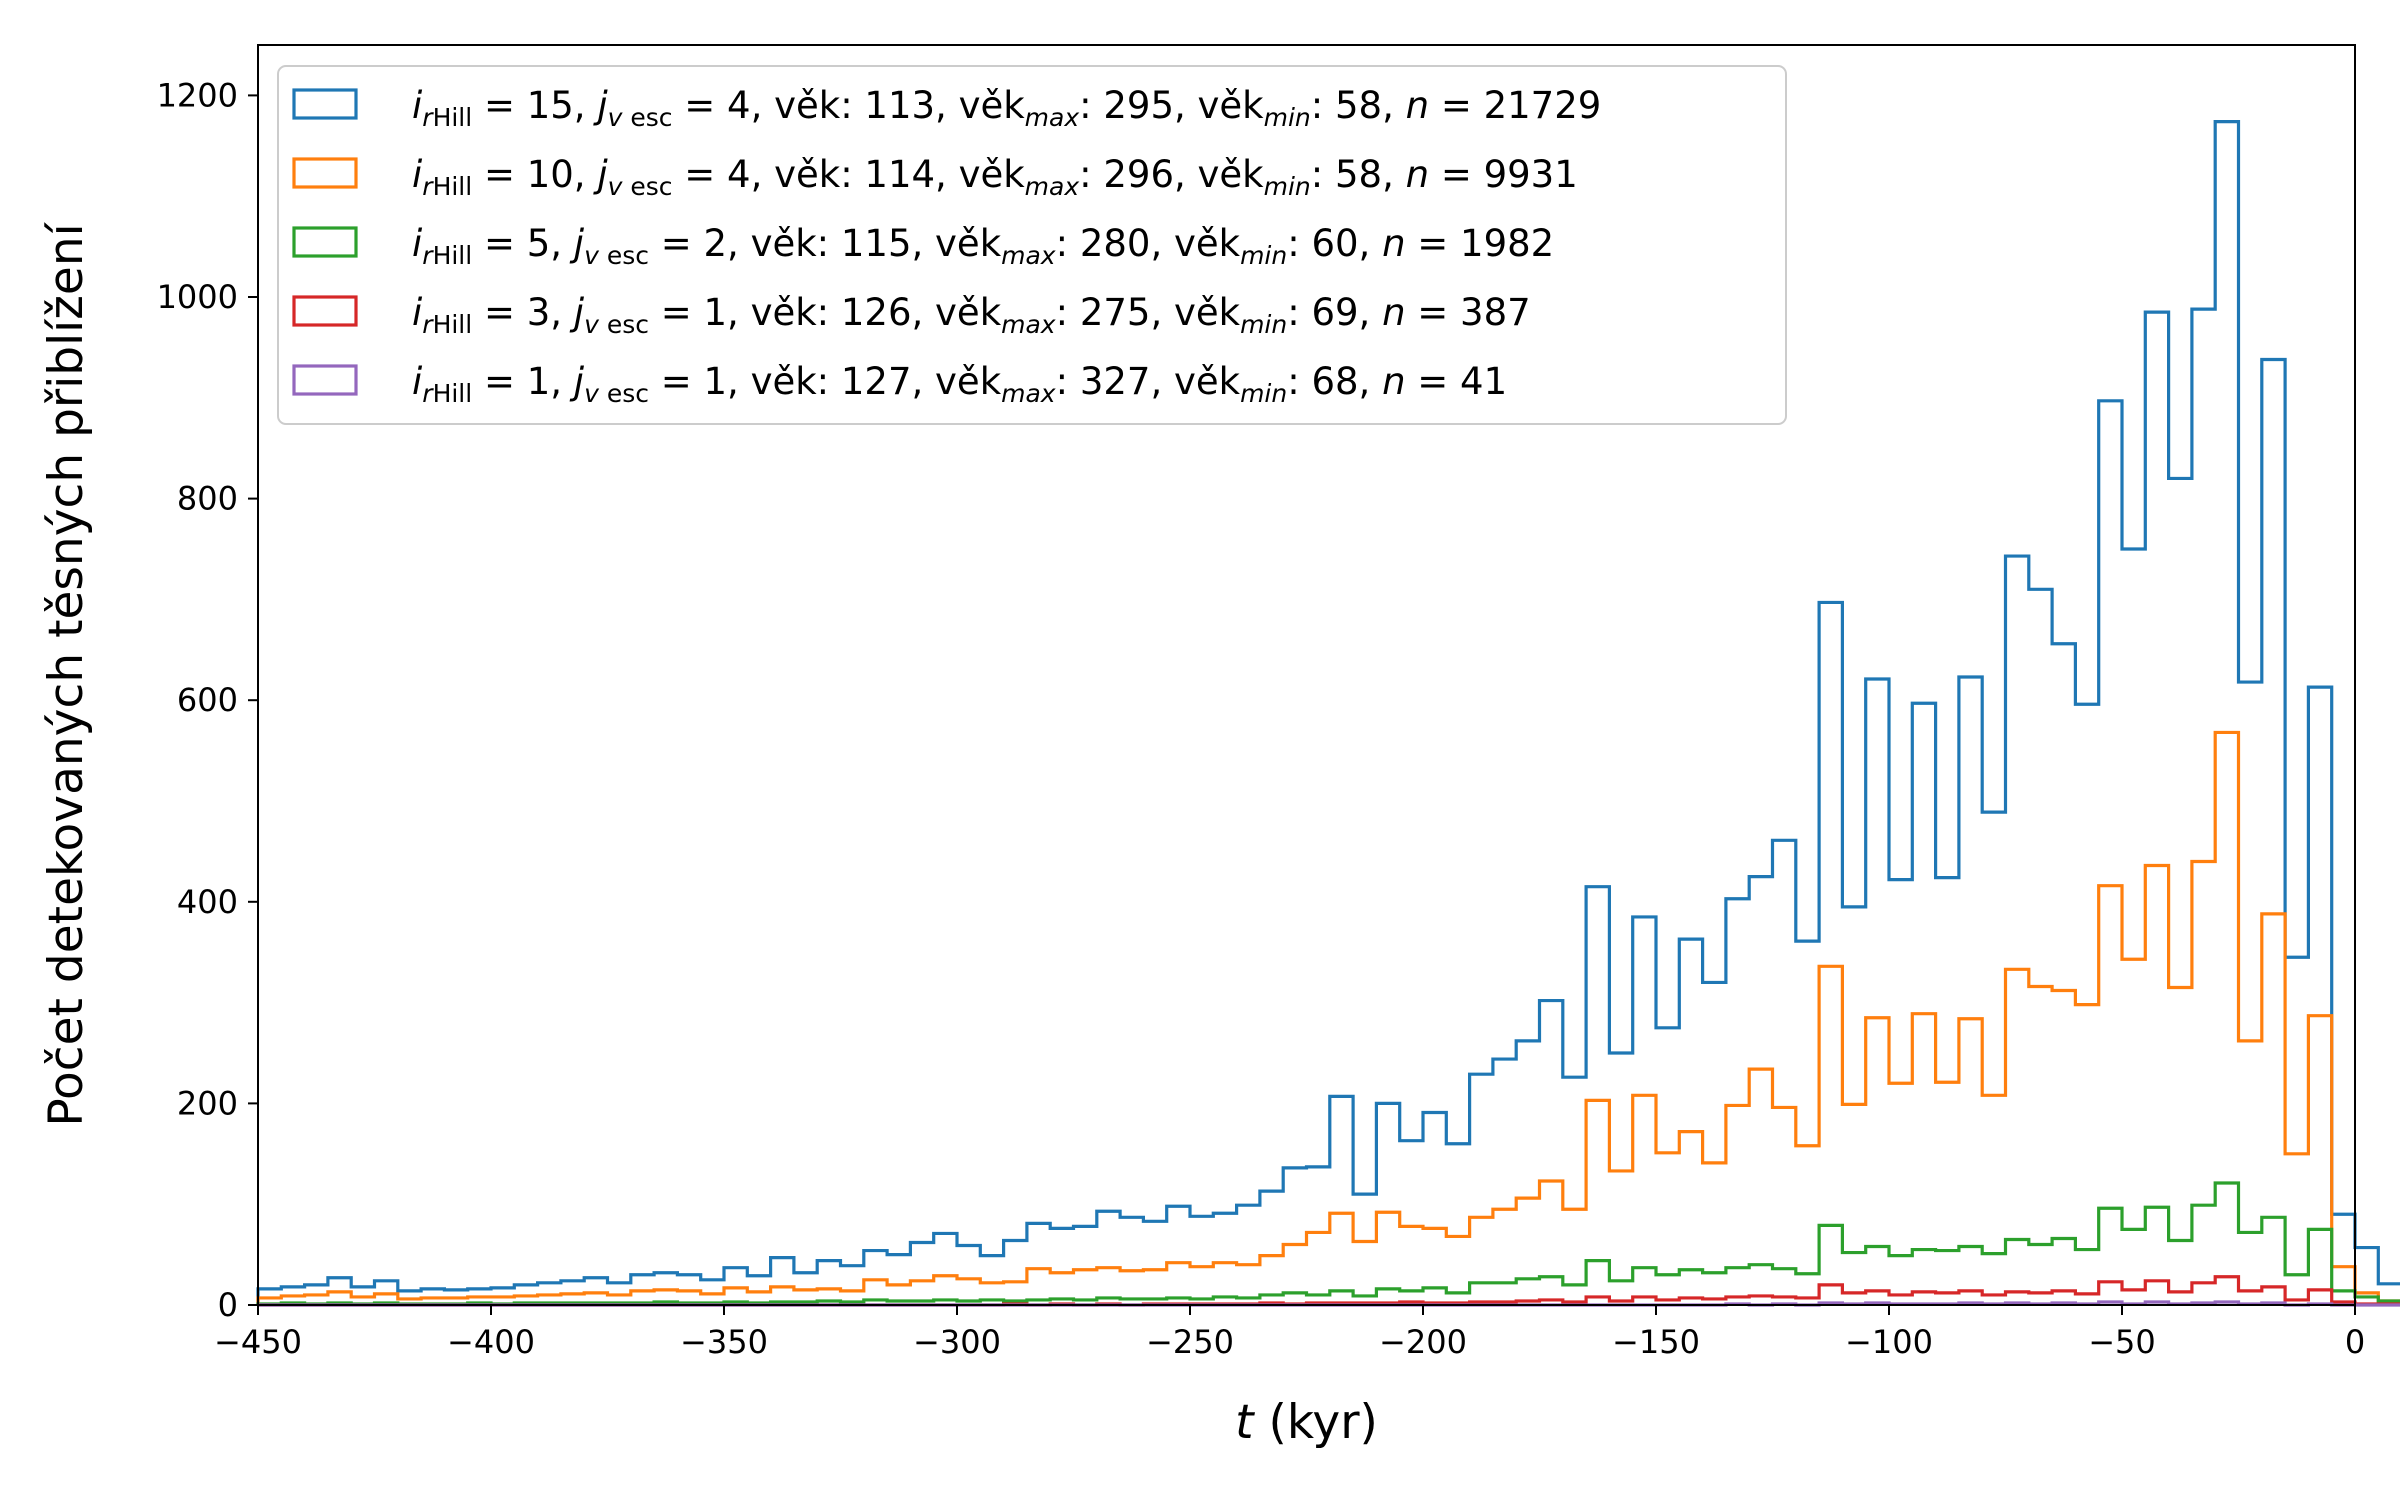 Image resolution: width=2400 pixels, height=1500 pixels. What do you see at coordinates (2122, 1342) in the screenshot?
I see `x-tick-label: −50` at bounding box center [2122, 1342].